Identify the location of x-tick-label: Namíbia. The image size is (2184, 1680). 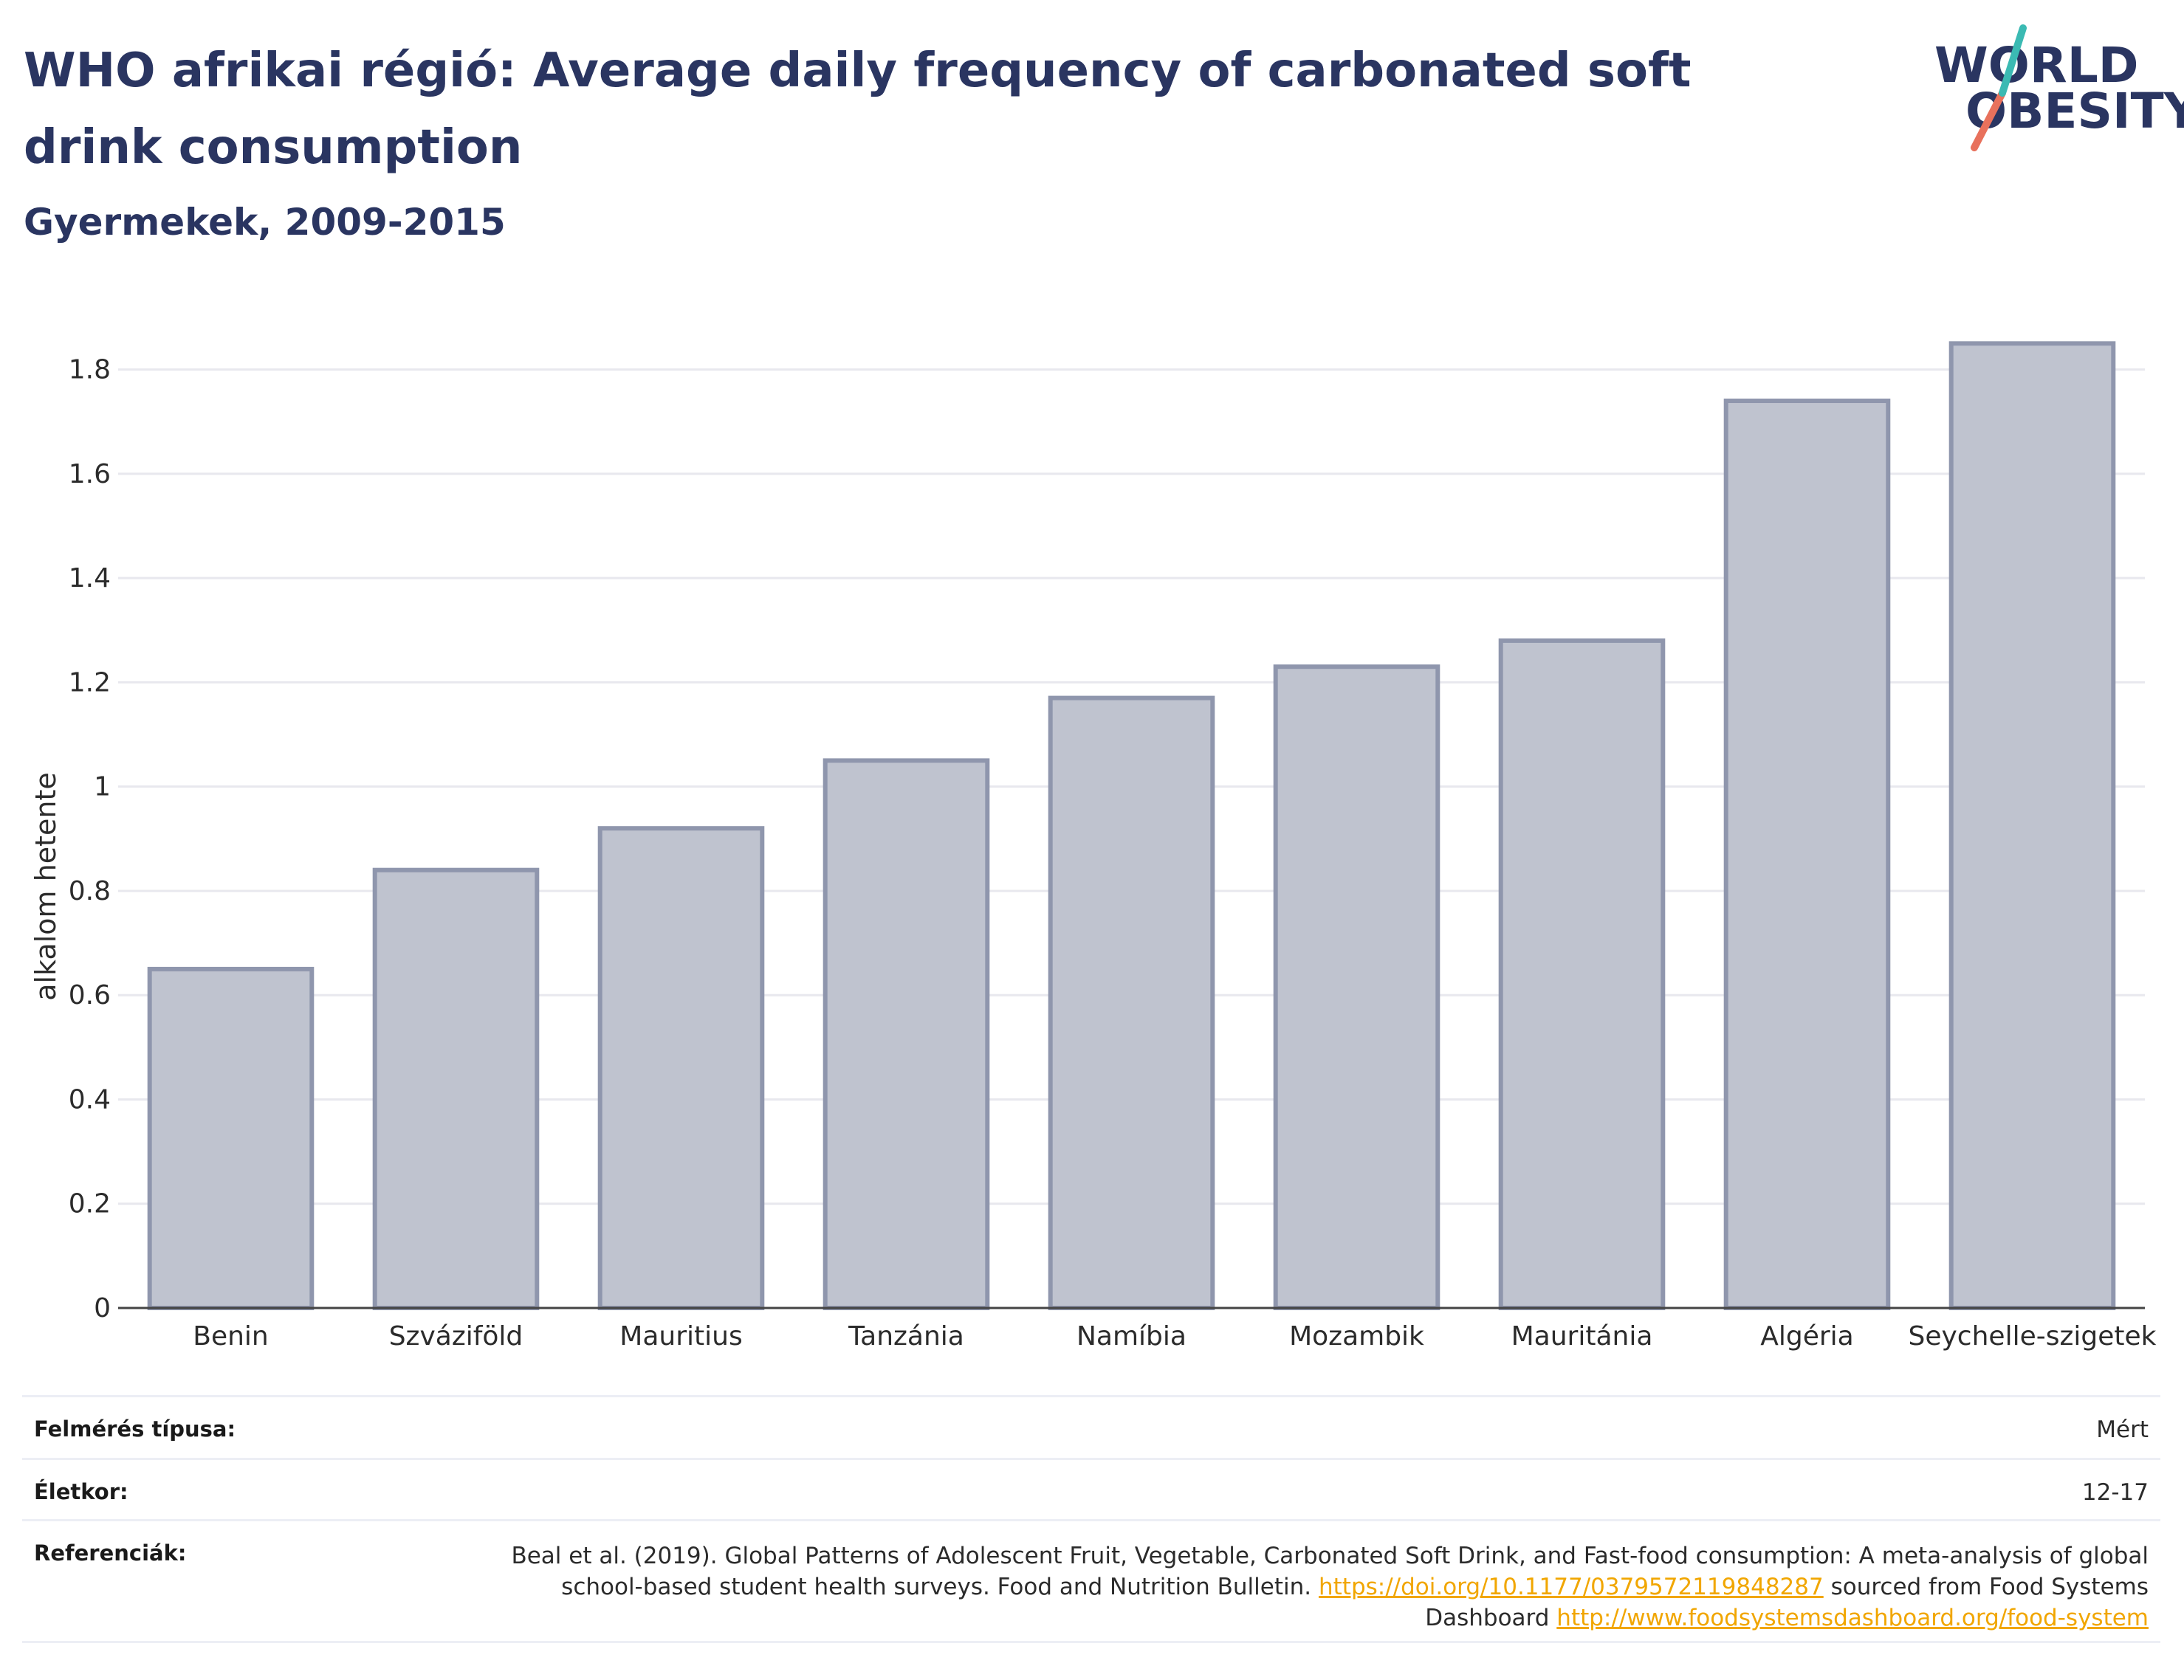
(1131, 1336).